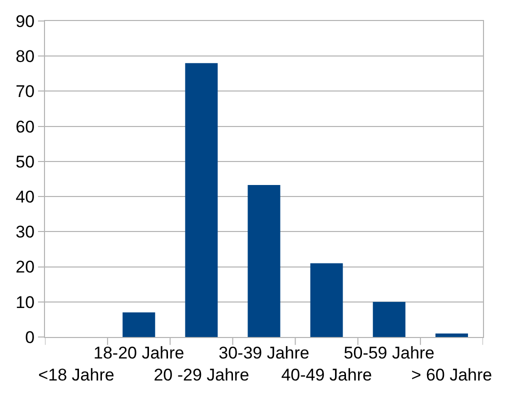  What do you see at coordinates (25, 56) in the screenshot?
I see `y-tick-label: 80` at bounding box center [25, 56].